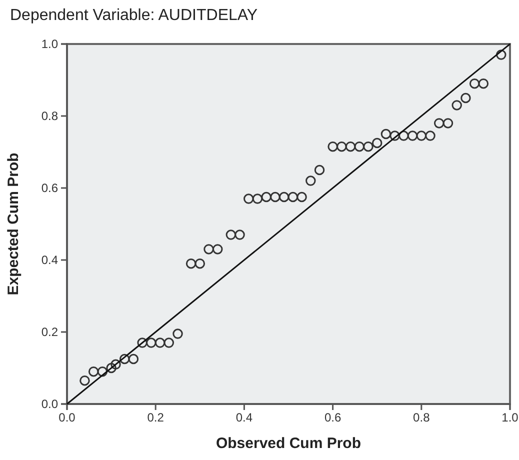 The width and height of the screenshot is (519, 460). Describe the element at coordinates (49, 115) in the screenshot. I see `y-tick-label: 0.8` at that location.